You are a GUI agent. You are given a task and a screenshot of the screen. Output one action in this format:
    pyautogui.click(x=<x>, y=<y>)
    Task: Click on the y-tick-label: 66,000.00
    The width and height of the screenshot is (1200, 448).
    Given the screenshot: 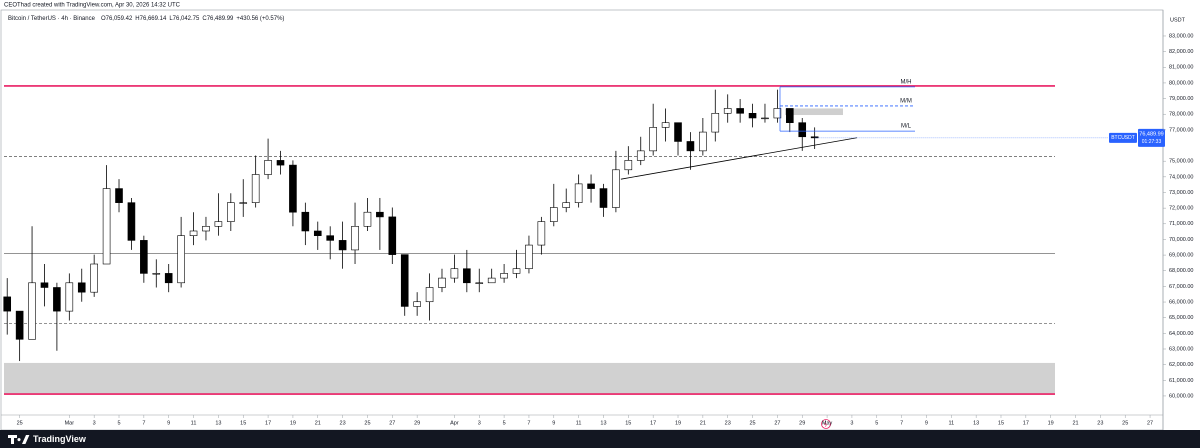 What is the action you would take?
    pyautogui.click(x=1181, y=302)
    